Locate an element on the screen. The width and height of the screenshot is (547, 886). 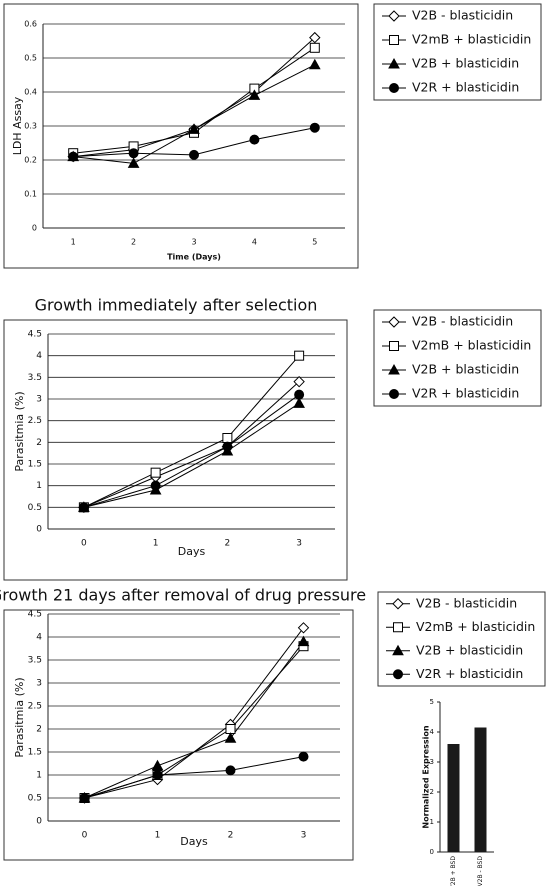
y-tick-label: 0.3 is located at coordinates (30, 126).